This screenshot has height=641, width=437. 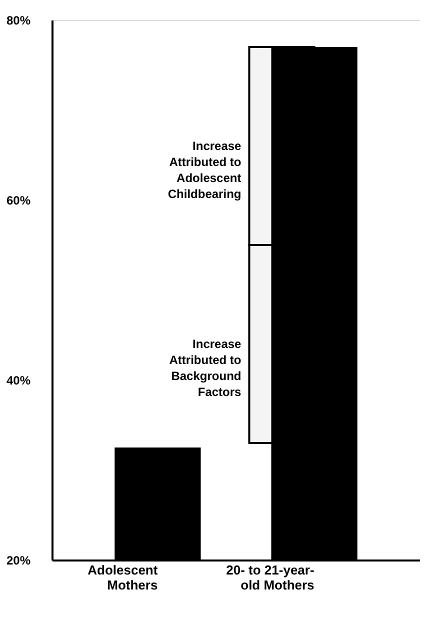 What do you see at coordinates (123, 577) in the screenshot?
I see `x-tick-label: Adolescent Mothers` at bounding box center [123, 577].